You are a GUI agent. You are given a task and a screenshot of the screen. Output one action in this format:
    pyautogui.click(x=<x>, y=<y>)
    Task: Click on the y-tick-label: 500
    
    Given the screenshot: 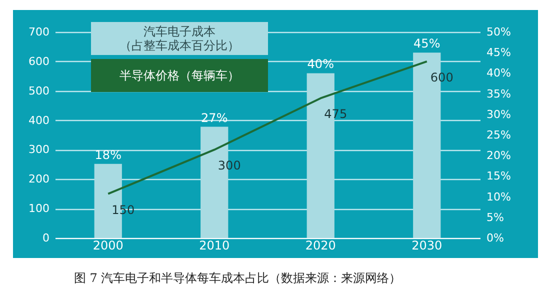 What is the action you would take?
    pyautogui.click(x=39, y=91)
    